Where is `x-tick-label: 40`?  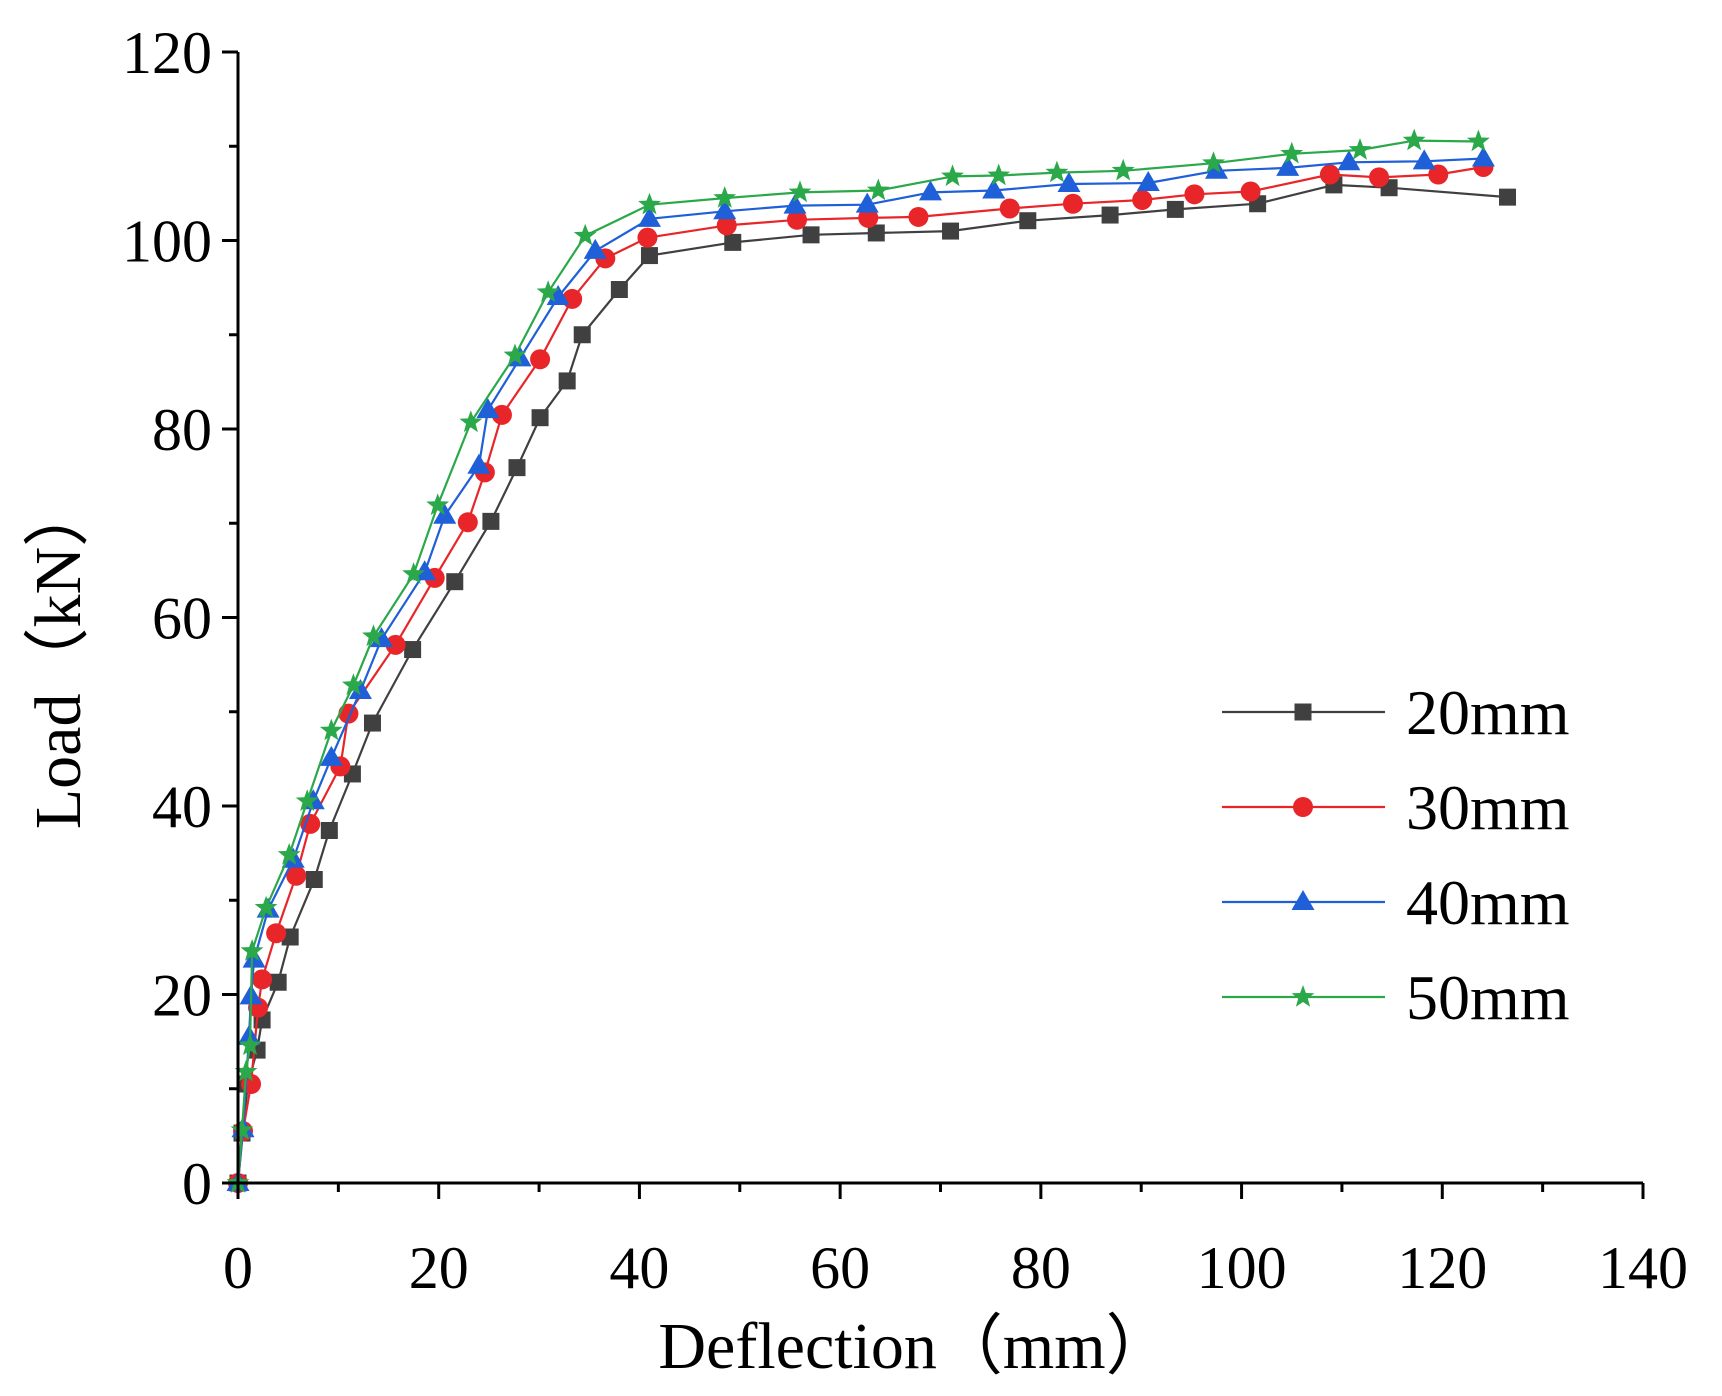
x-tick-label: 40 is located at coordinates (639, 1268).